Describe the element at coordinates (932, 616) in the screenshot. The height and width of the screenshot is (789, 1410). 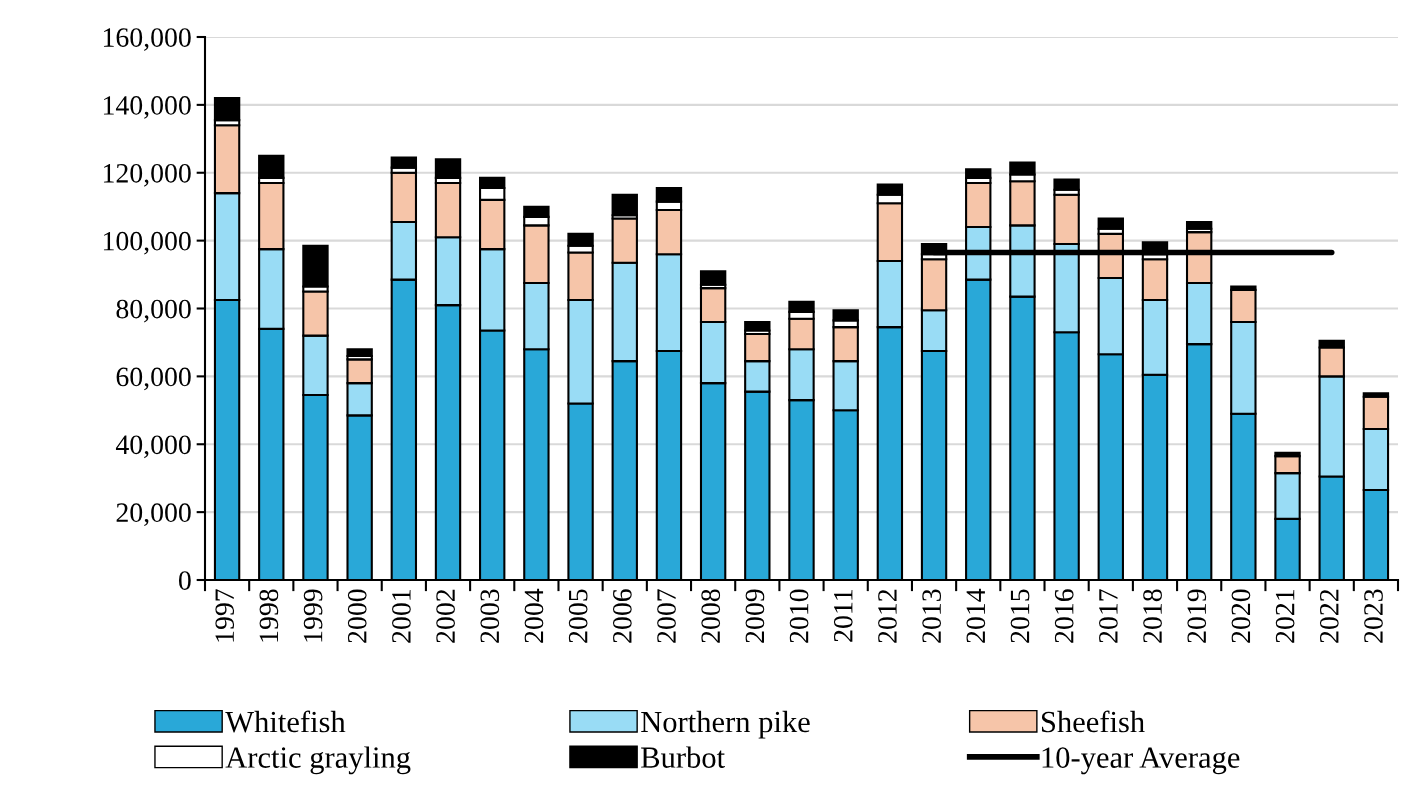
I see `x-tick-label: 2013` at that location.